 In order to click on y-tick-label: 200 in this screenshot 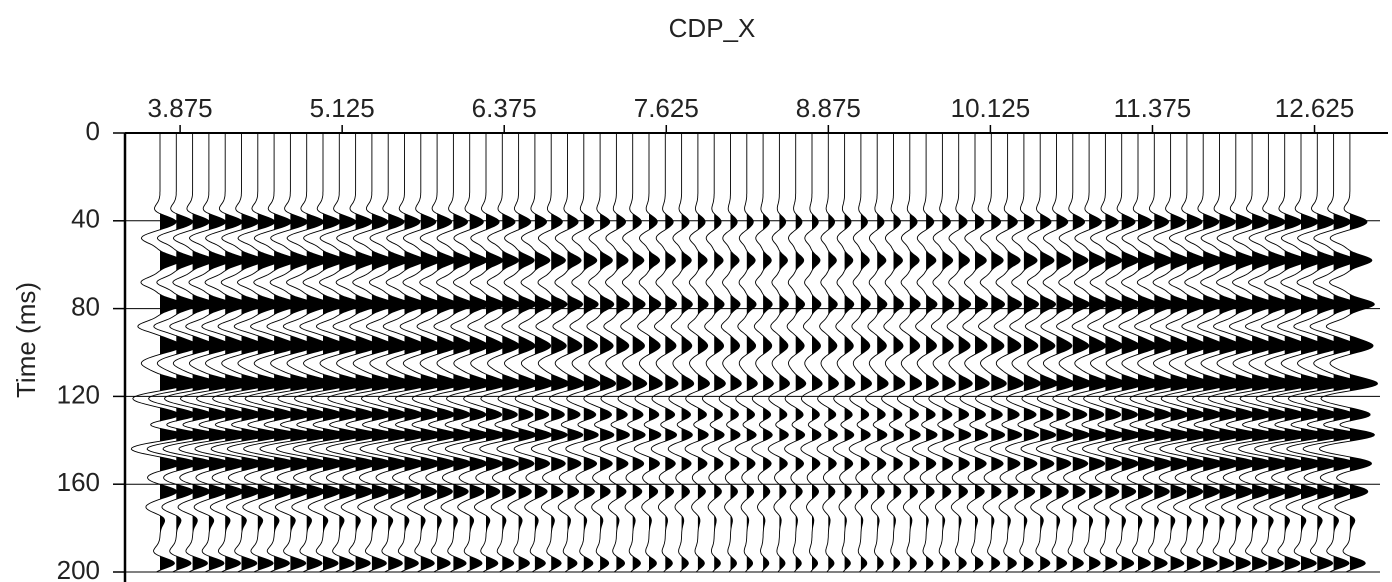, I will do `click(78, 568)`.